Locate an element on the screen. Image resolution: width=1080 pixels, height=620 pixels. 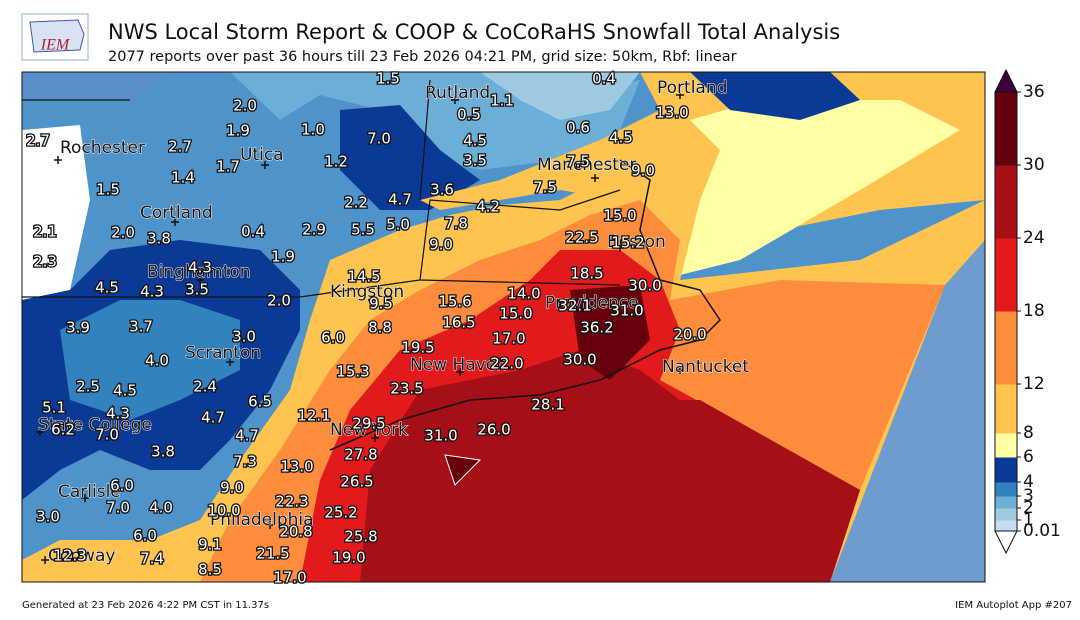
report-value: 14.0 is located at coordinates (523, 294).